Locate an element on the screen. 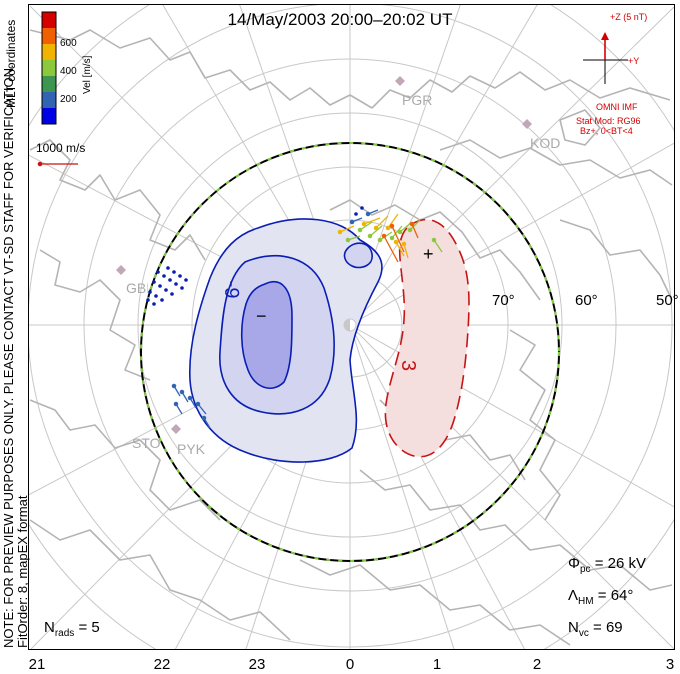 The height and width of the screenshot is (674, 680). potential-minimum-marker: − is located at coordinates (261, 316).